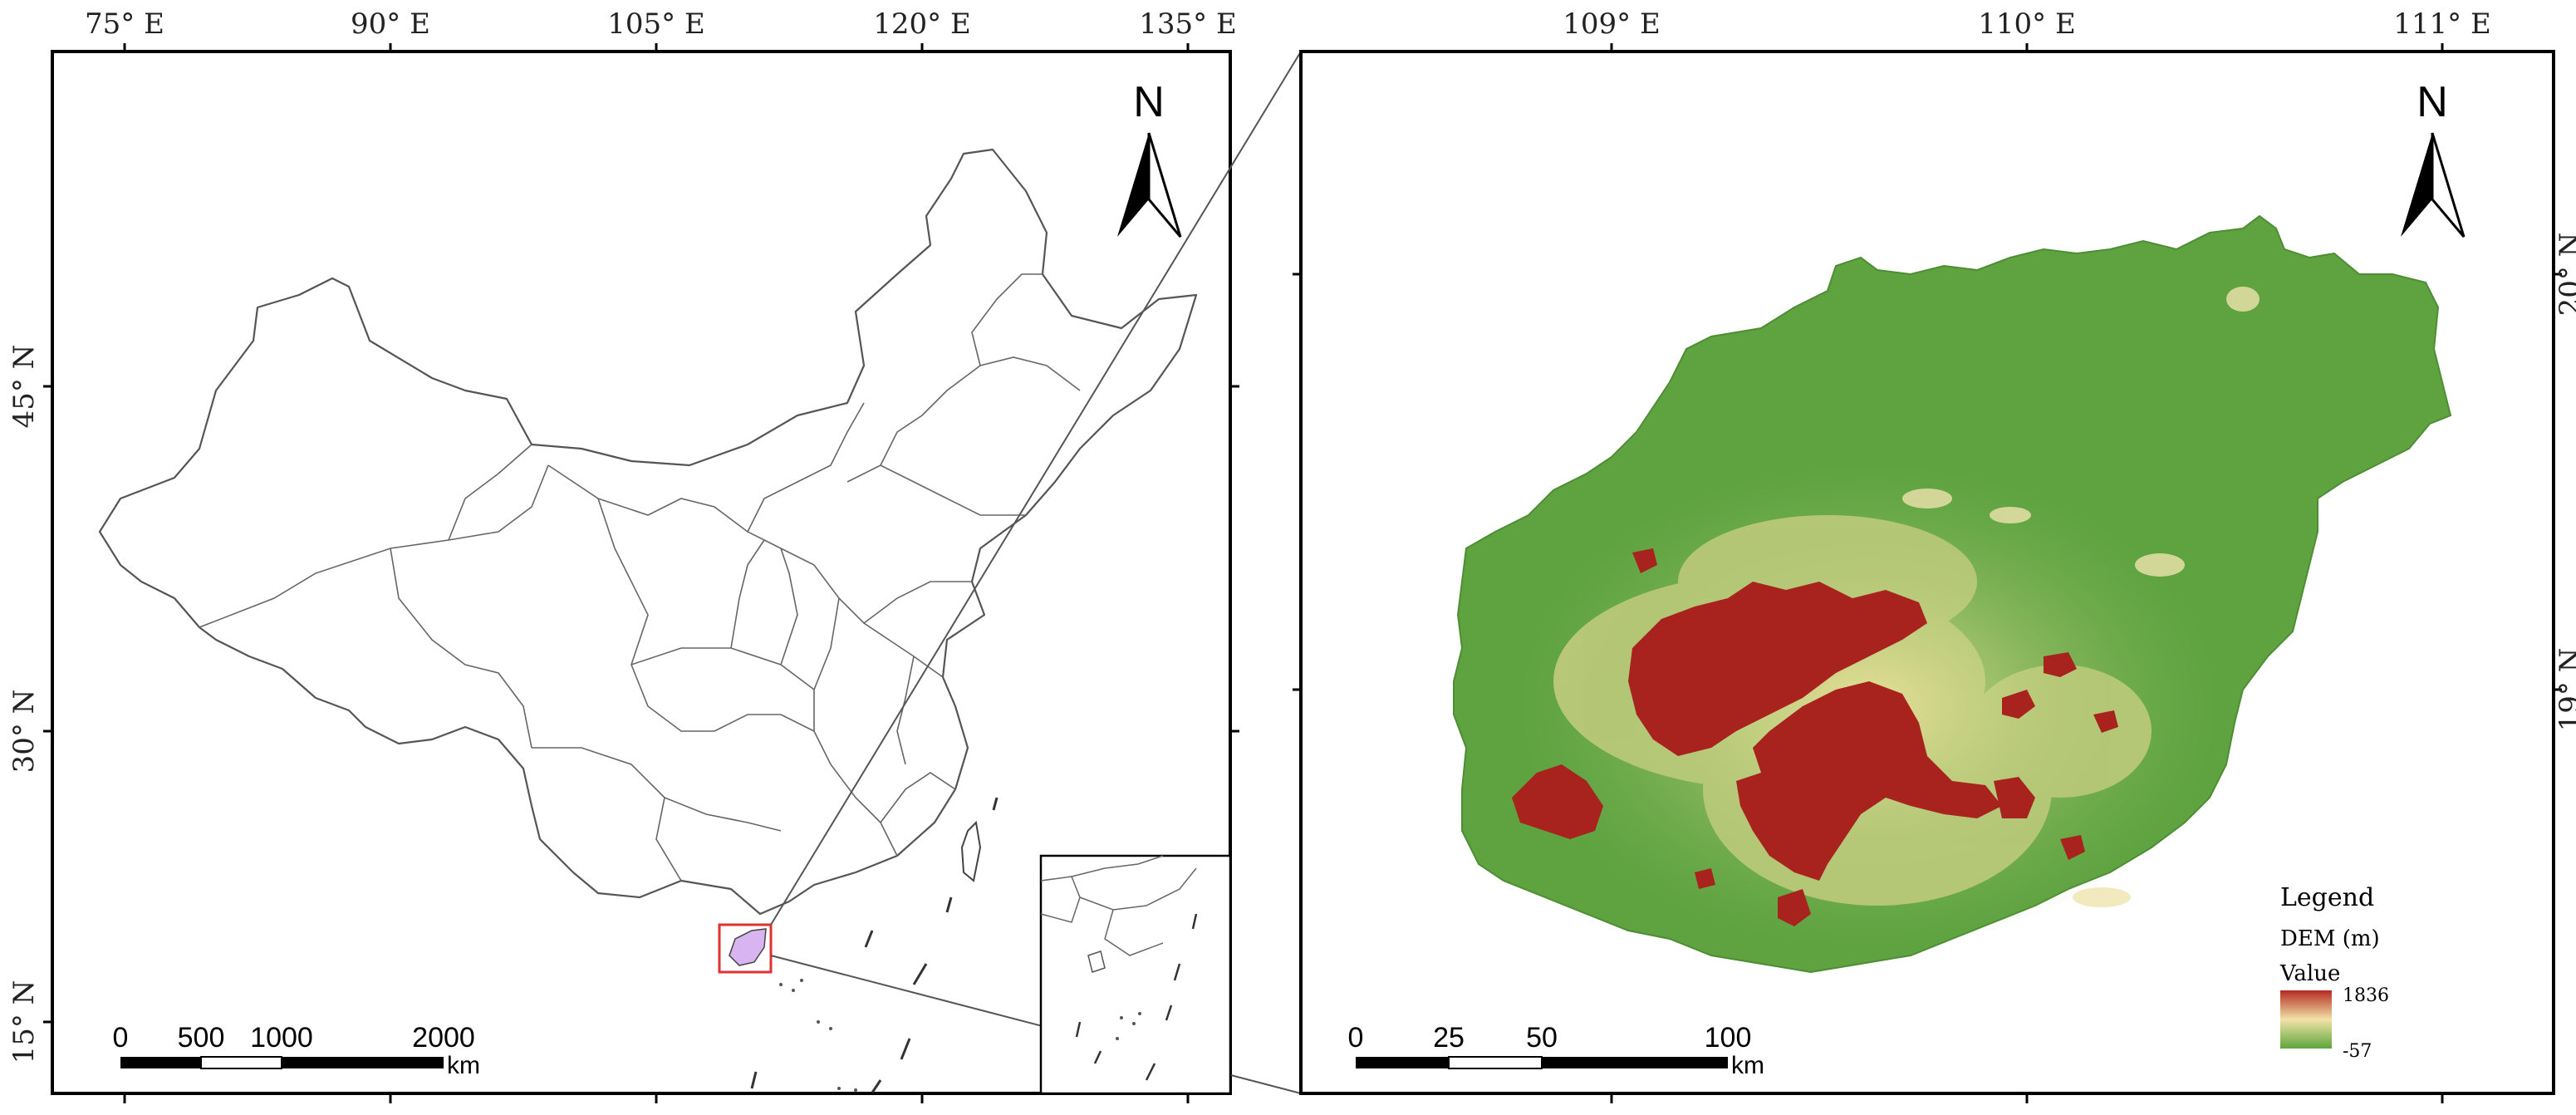 Image resolution: width=2576 pixels, height=1115 pixels. I want to click on left-scale-unit: km, so click(463, 1065).